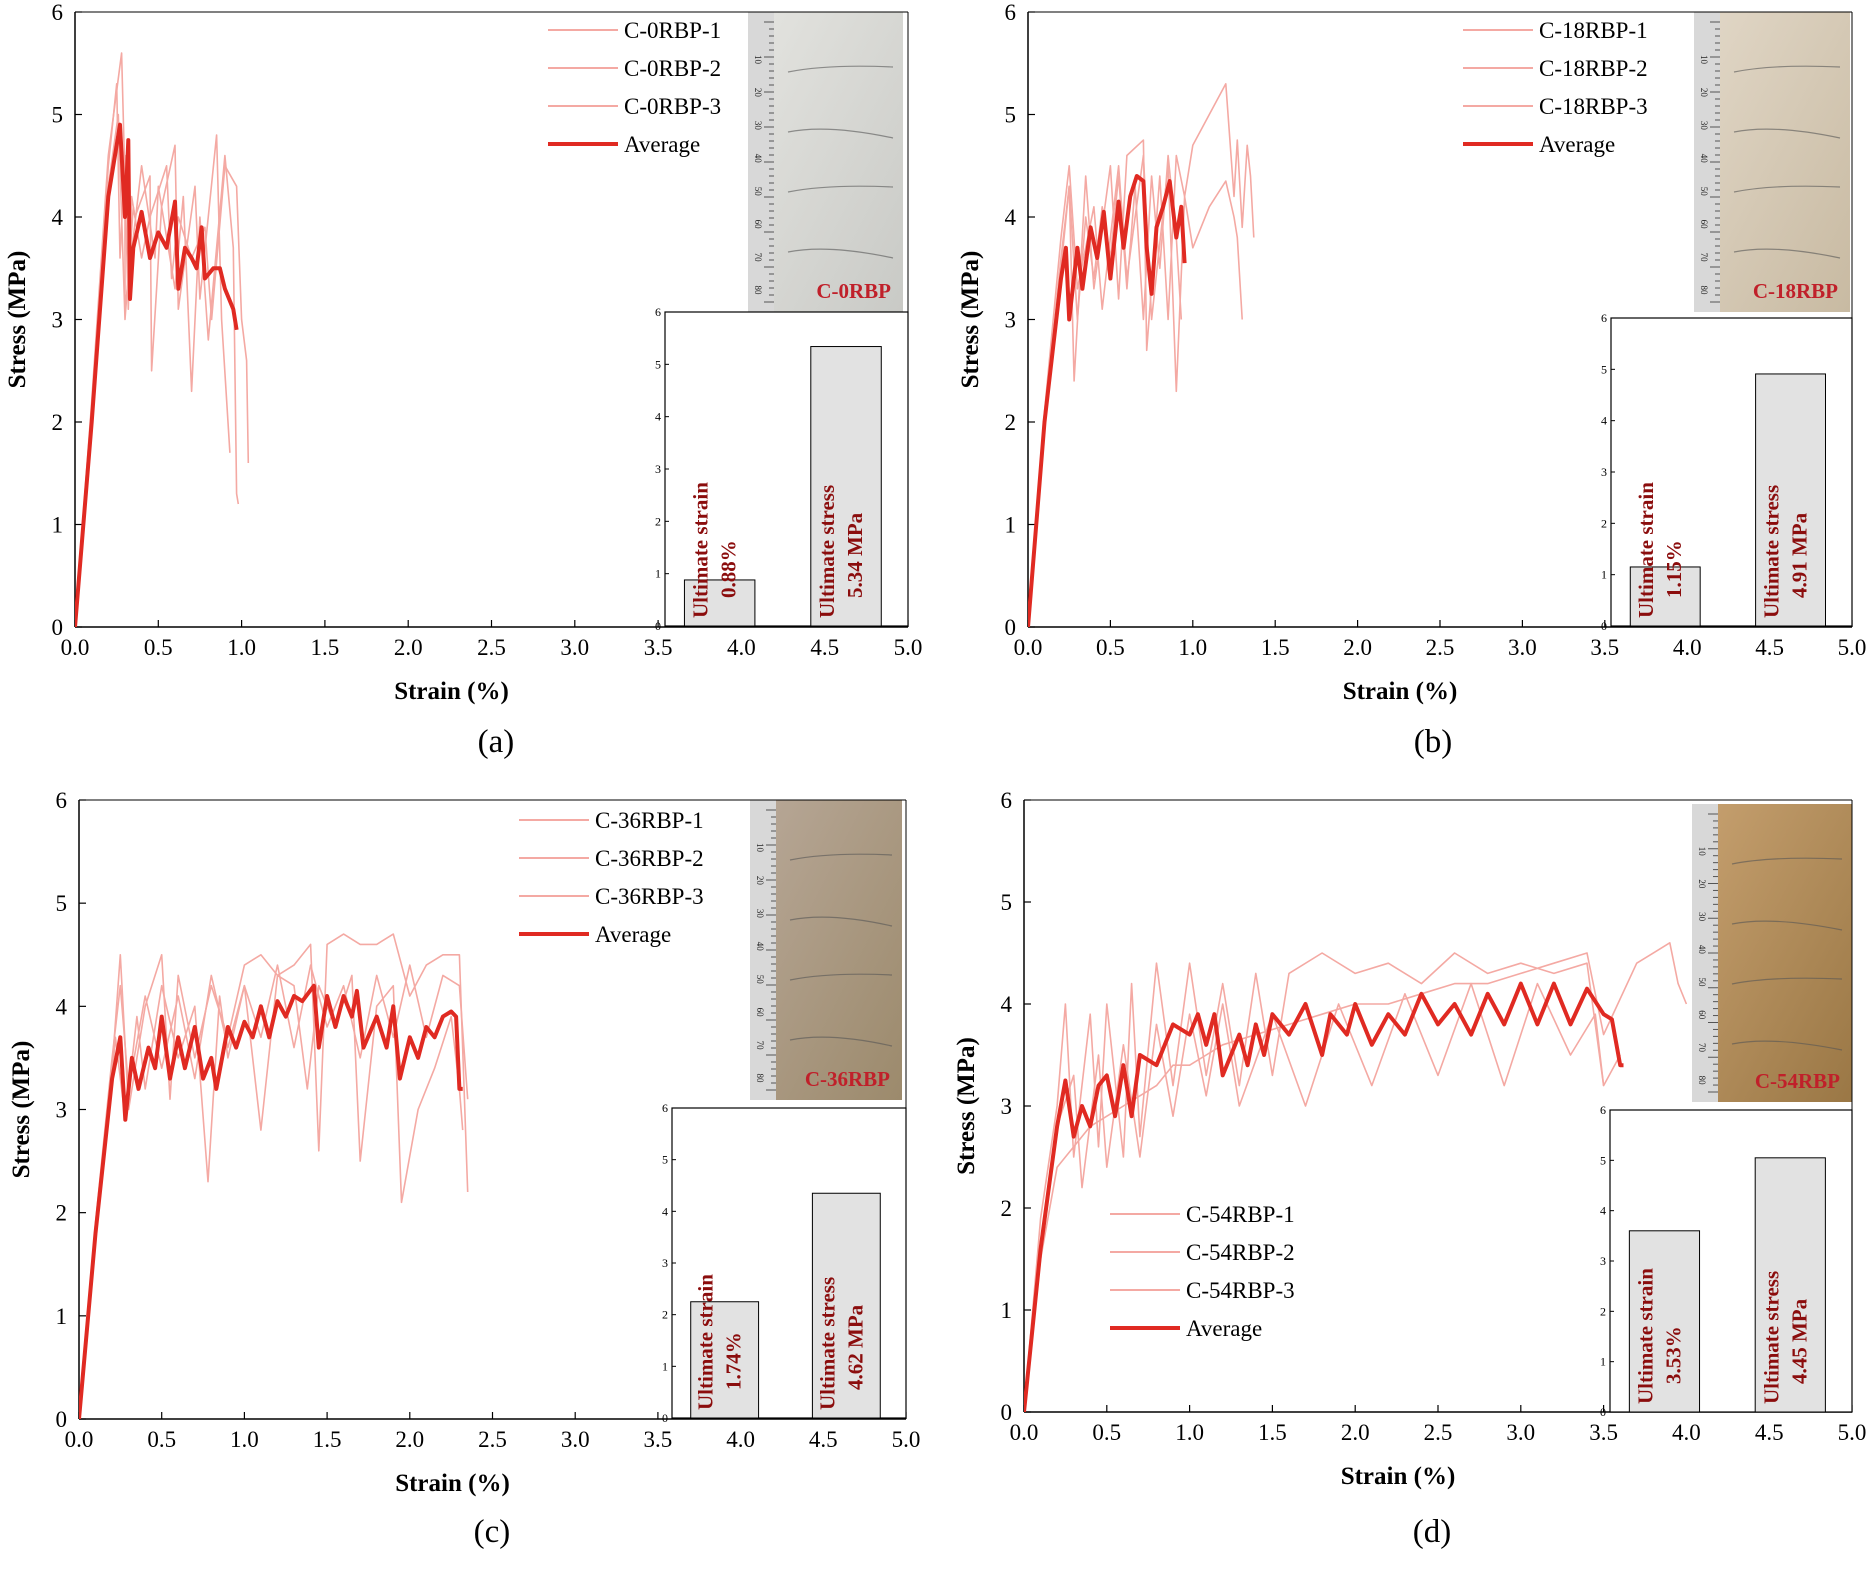 The image size is (1869, 1573). I want to click on inset-bar-value: 0.88%, so click(729, 569).